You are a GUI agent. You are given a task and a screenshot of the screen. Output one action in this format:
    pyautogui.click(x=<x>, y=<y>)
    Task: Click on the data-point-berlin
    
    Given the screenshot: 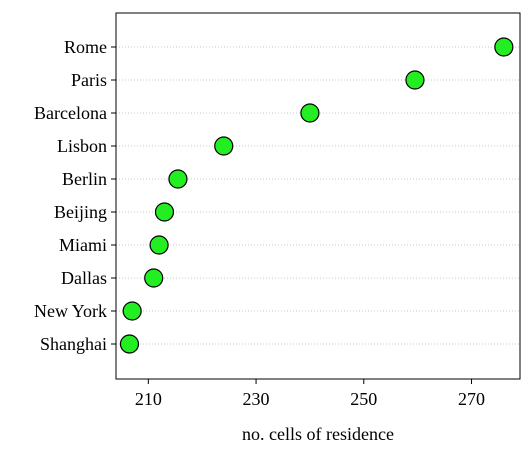 What is the action you would take?
    pyautogui.click(x=178, y=179)
    